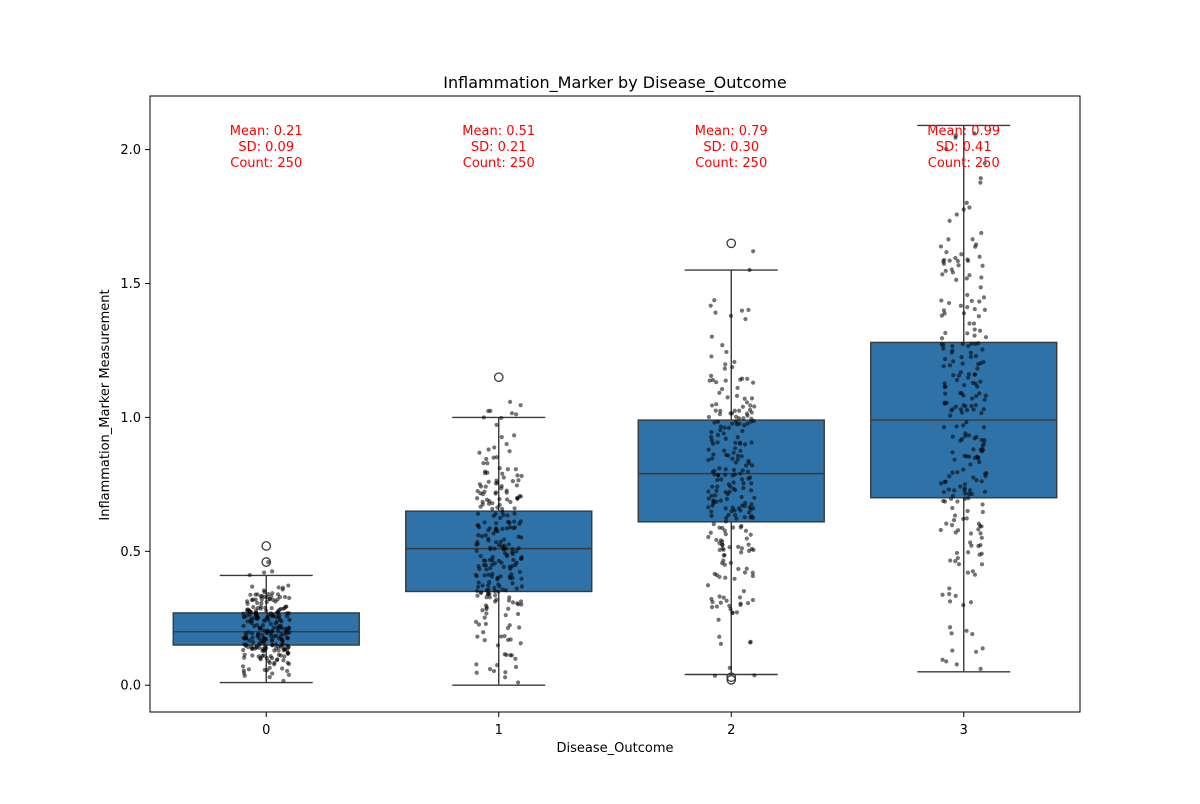  Describe the element at coordinates (964, 147) in the screenshot. I see `annotation-sd: SD: 0.41` at that location.